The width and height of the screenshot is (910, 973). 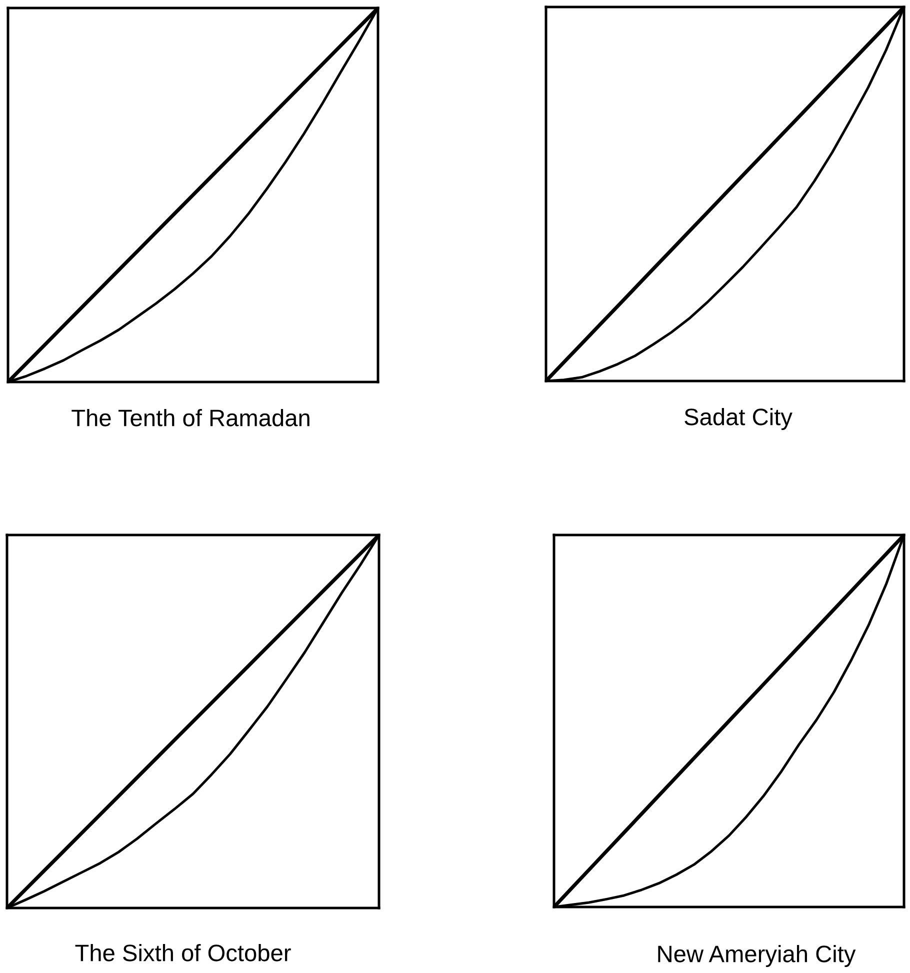 What do you see at coordinates (757, 956) in the screenshot?
I see `text: New Ameryiah City` at bounding box center [757, 956].